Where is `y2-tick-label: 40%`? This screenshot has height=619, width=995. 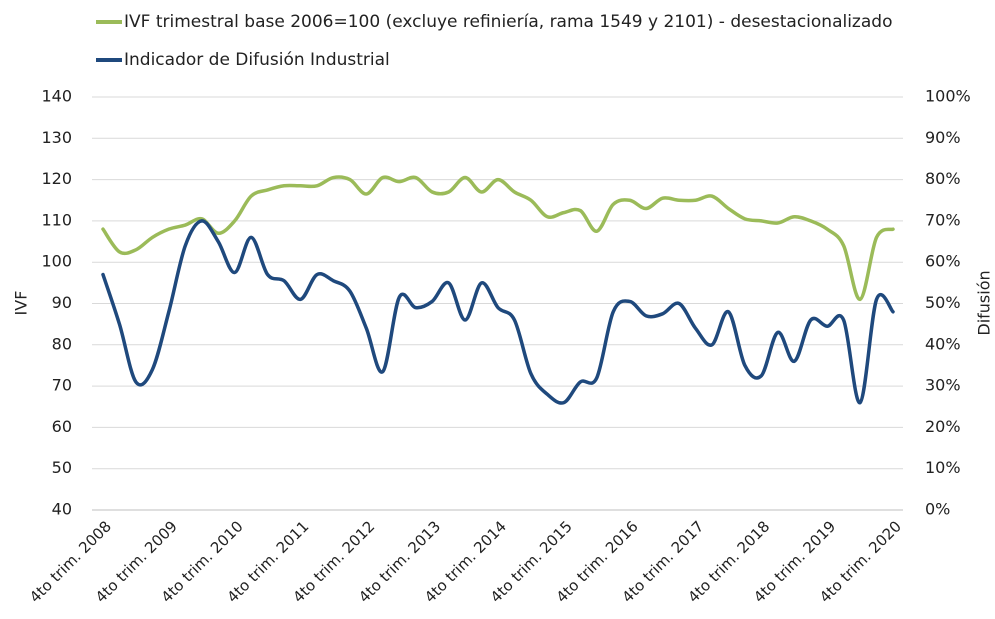
y2-tick-label: 40% is located at coordinates (943, 343).